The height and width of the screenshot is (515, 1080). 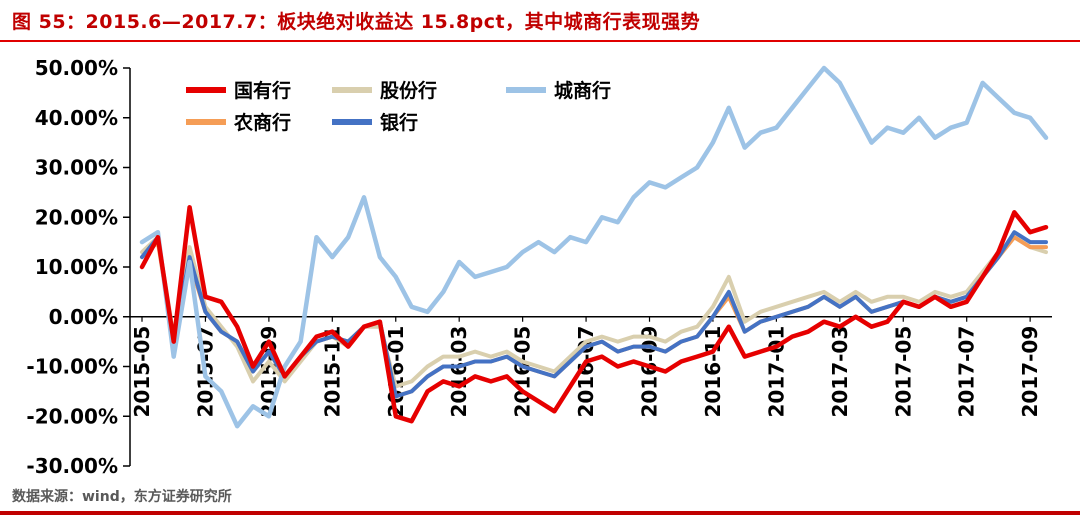 What do you see at coordinates (582, 90) in the screenshot?
I see `legend-label-城商行: 城商行` at bounding box center [582, 90].